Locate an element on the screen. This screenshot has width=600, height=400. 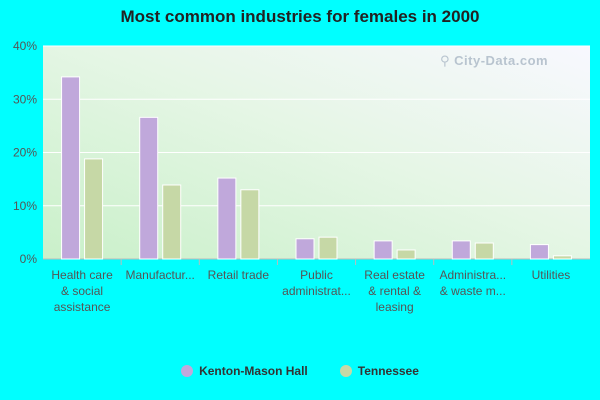
watermark: ⚲ City-Data.com is located at coordinates (494, 61).